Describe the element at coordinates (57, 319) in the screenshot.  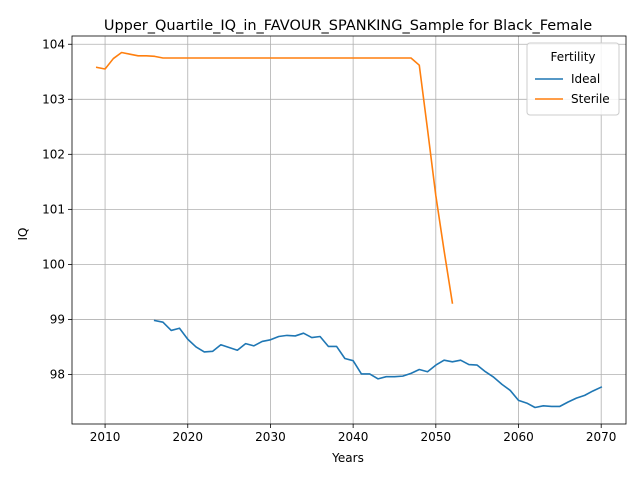
I see `y-tick-label: 99` at that location.